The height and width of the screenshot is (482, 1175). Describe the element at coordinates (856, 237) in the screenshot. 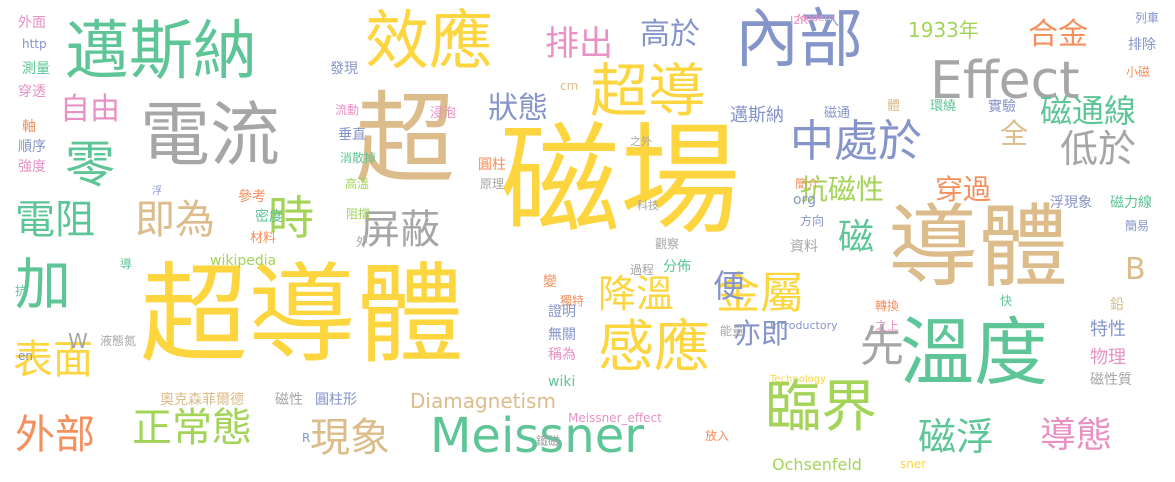

I see `cloud-word: 磁` at that location.